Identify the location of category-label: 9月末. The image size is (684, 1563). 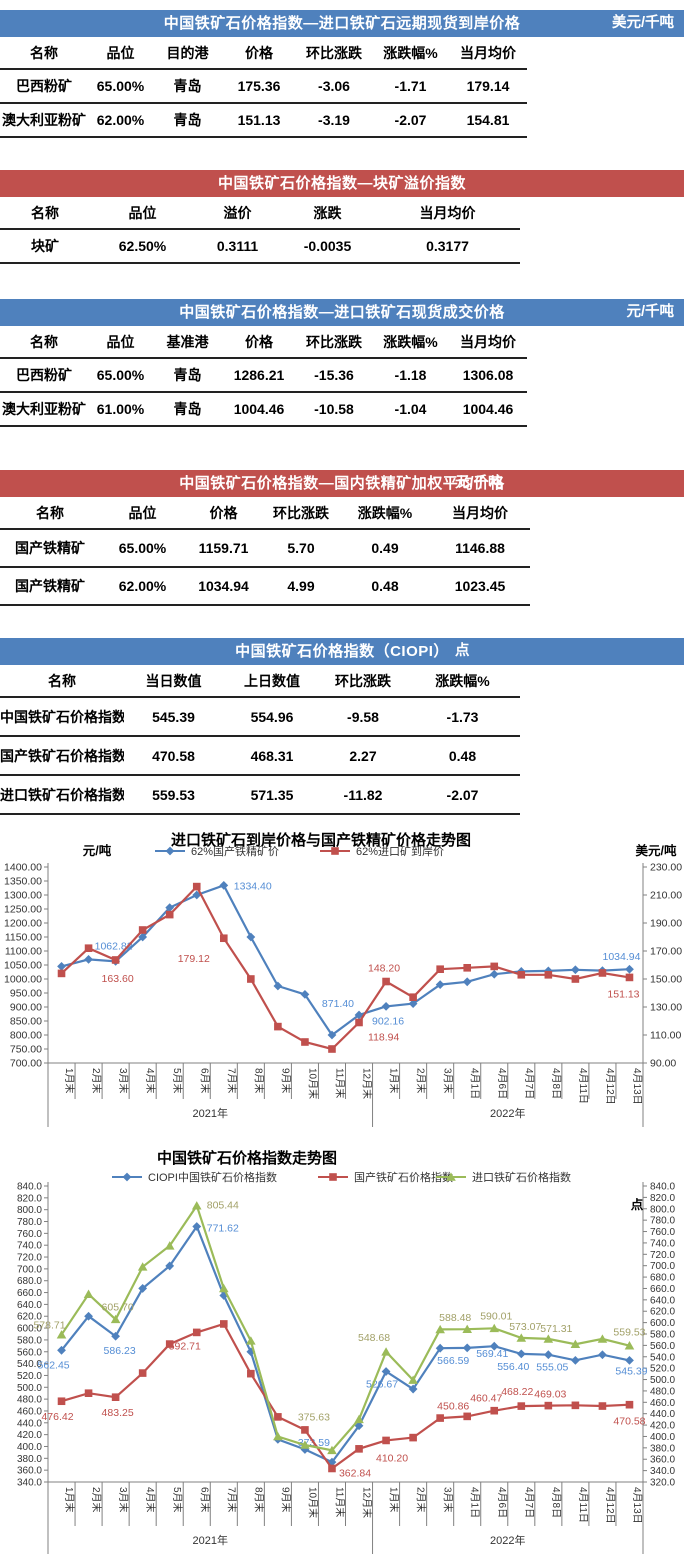
(285, 1500).